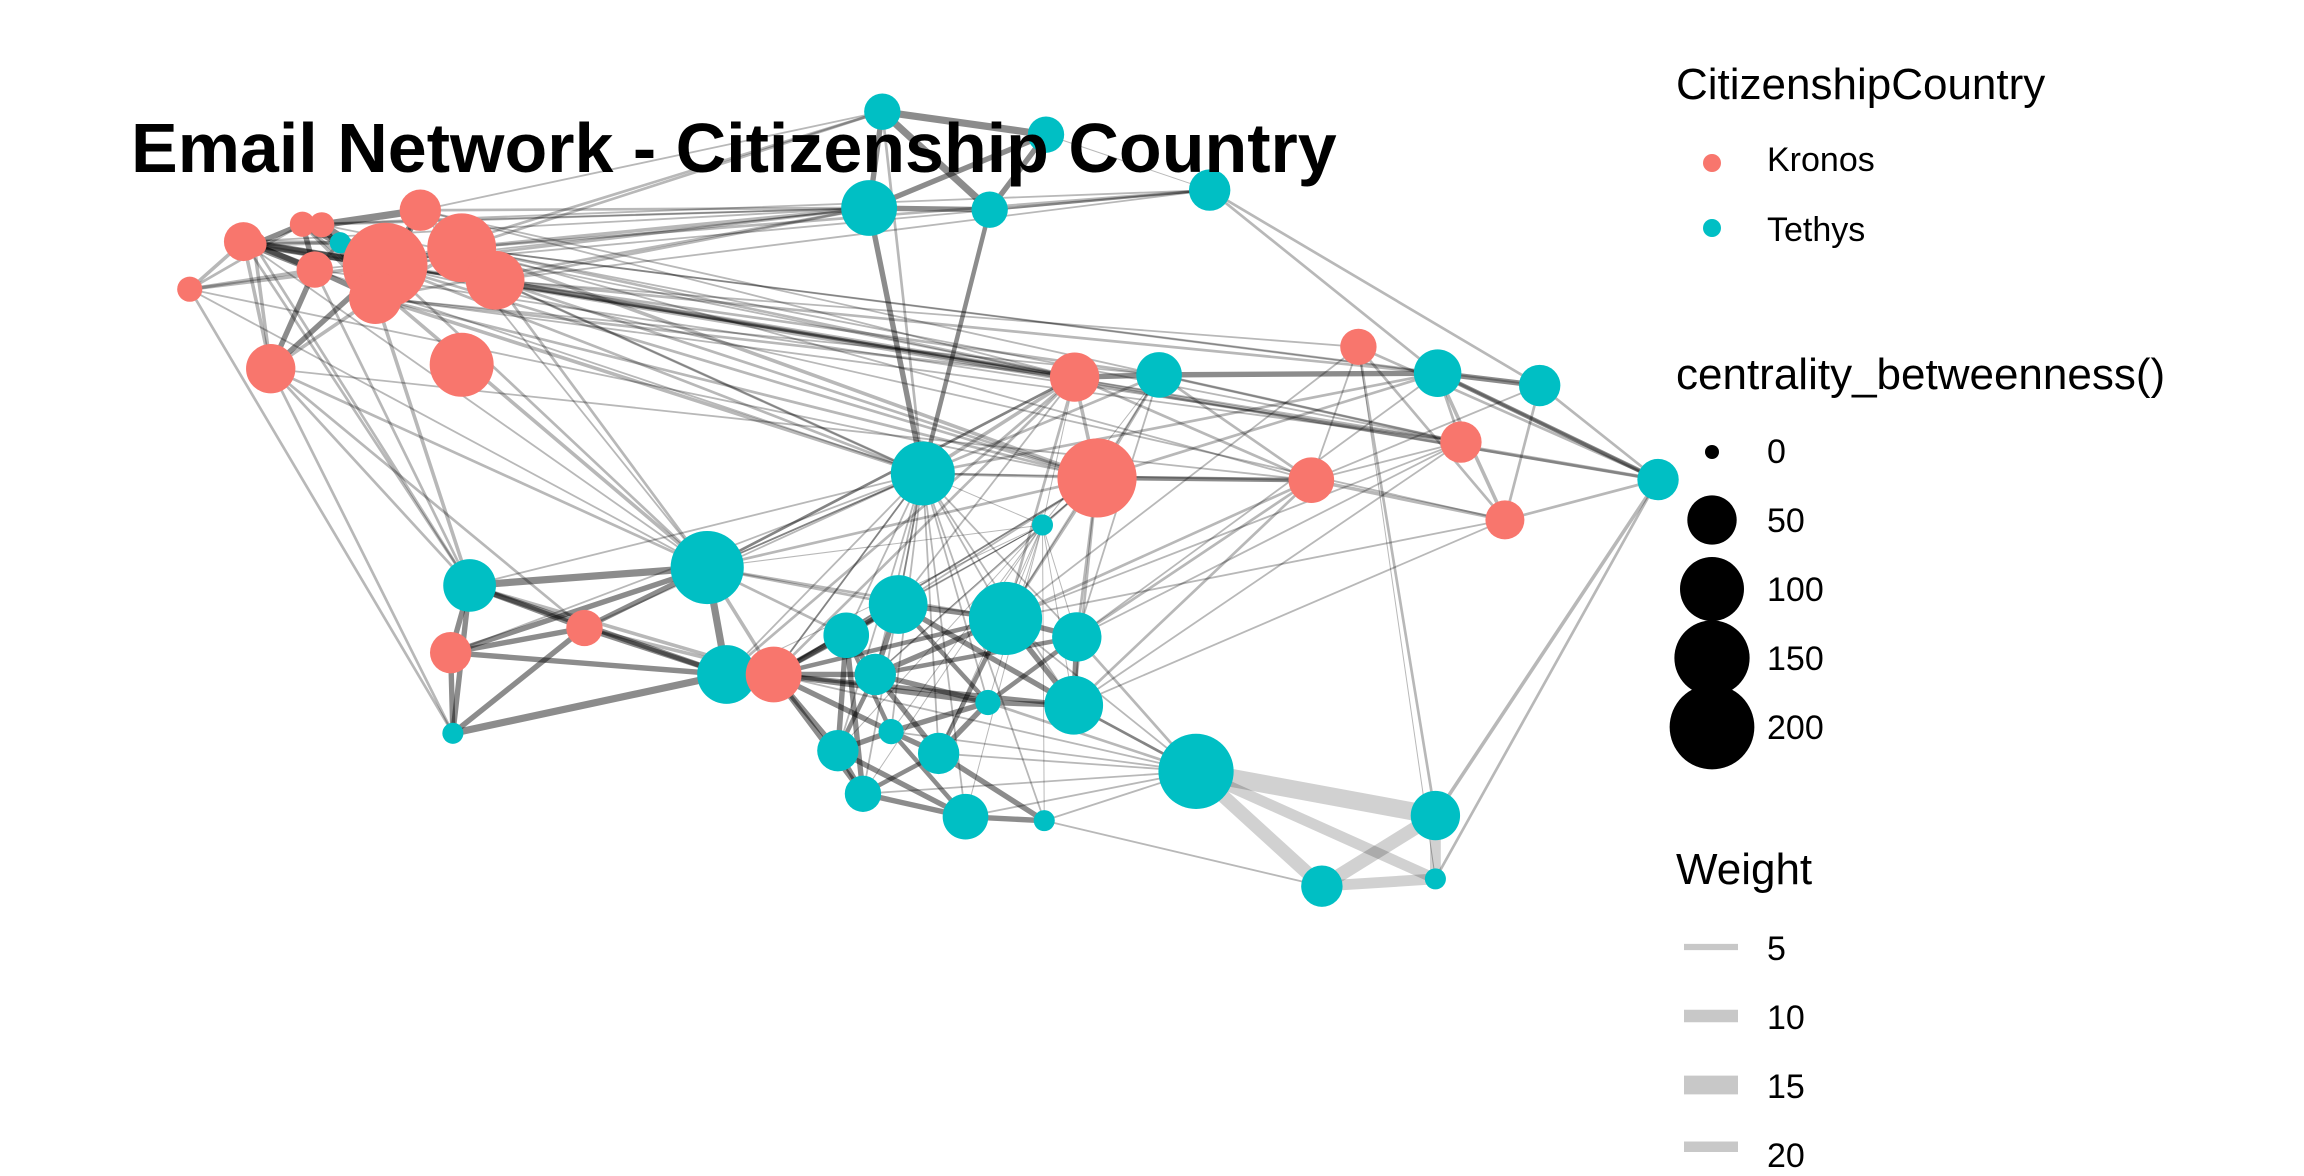 The height and width of the screenshot is (1176, 2304). What do you see at coordinates (1539, 385) in the screenshot?
I see `network-node-23-tethys` at bounding box center [1539, 385].